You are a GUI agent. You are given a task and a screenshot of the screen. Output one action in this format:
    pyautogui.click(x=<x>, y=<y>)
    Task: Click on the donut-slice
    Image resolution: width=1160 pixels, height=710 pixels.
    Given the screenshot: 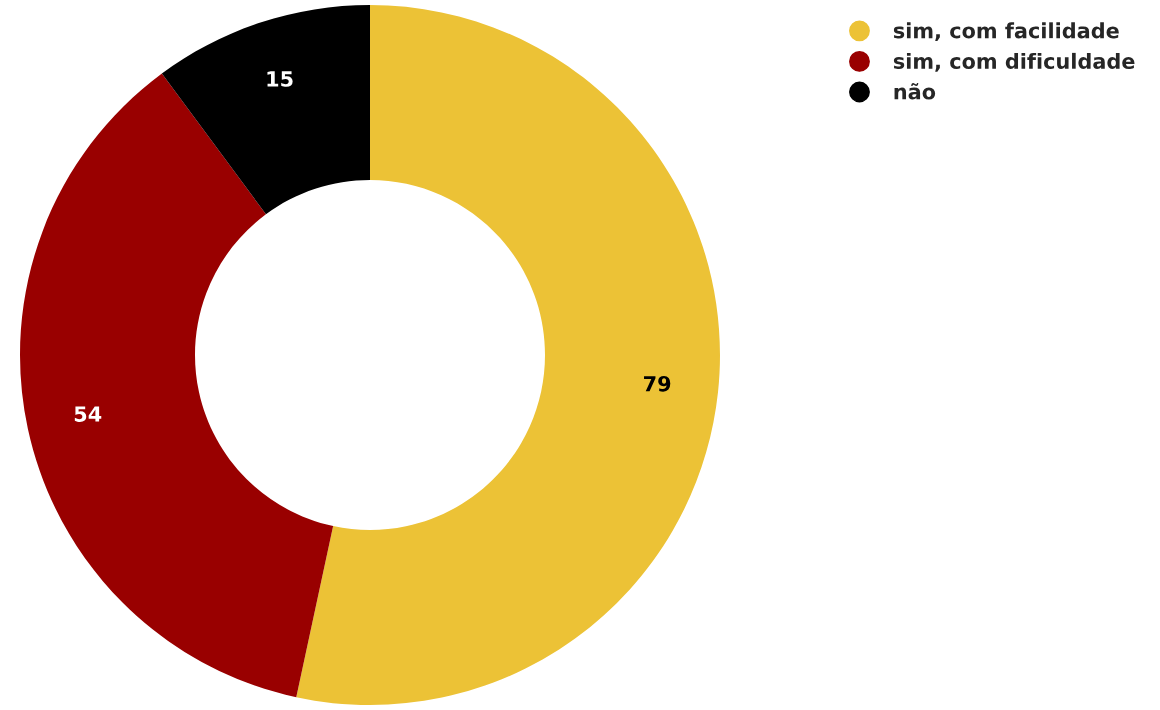 What is the action you would take?
    pyautogui.click(x=265, y=110)
    